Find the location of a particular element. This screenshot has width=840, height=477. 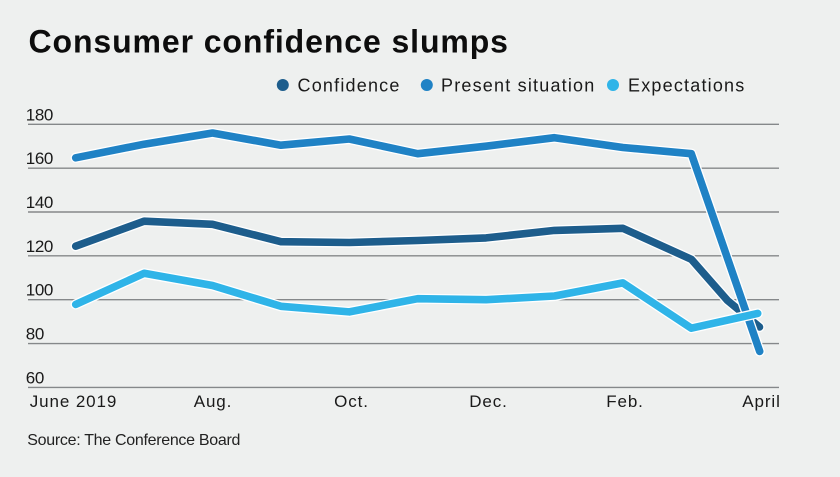

svg-text: Expectations is located at coordinates (686, 85).